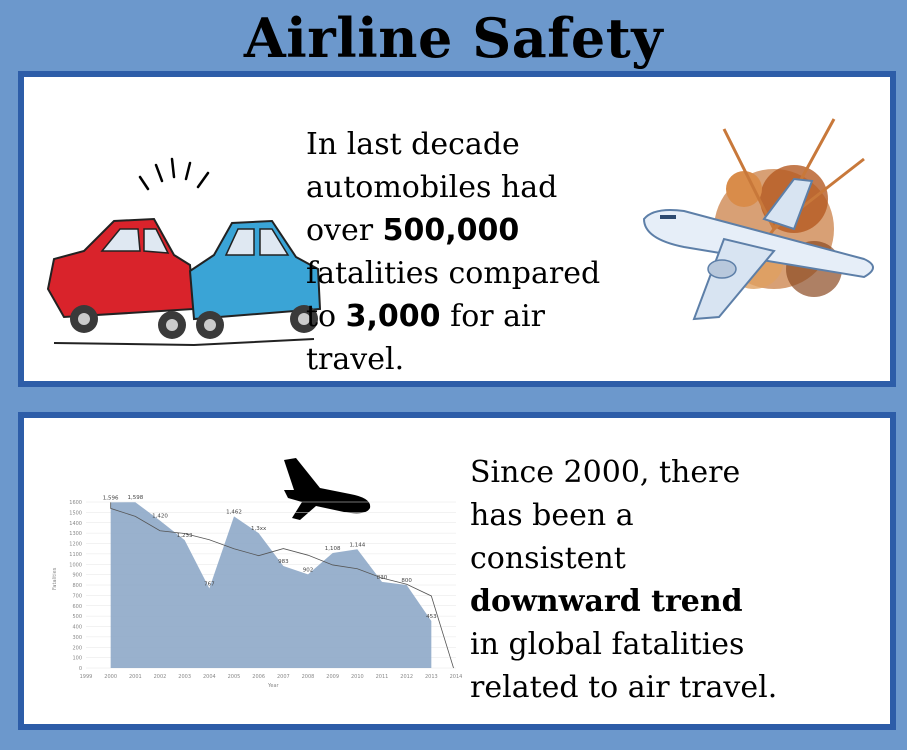 The width and height of the screenshot is (907, 750). I want to click on x-tick-label: 2008, so click(308, 677).